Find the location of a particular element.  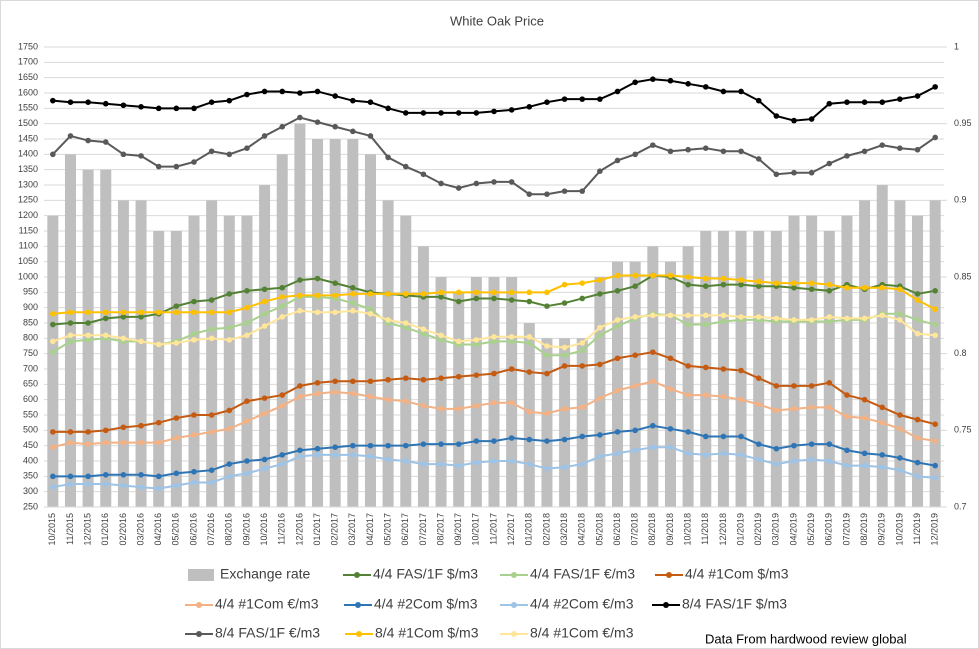

y-tick-label: 300 is located at coordinates (30, 491).